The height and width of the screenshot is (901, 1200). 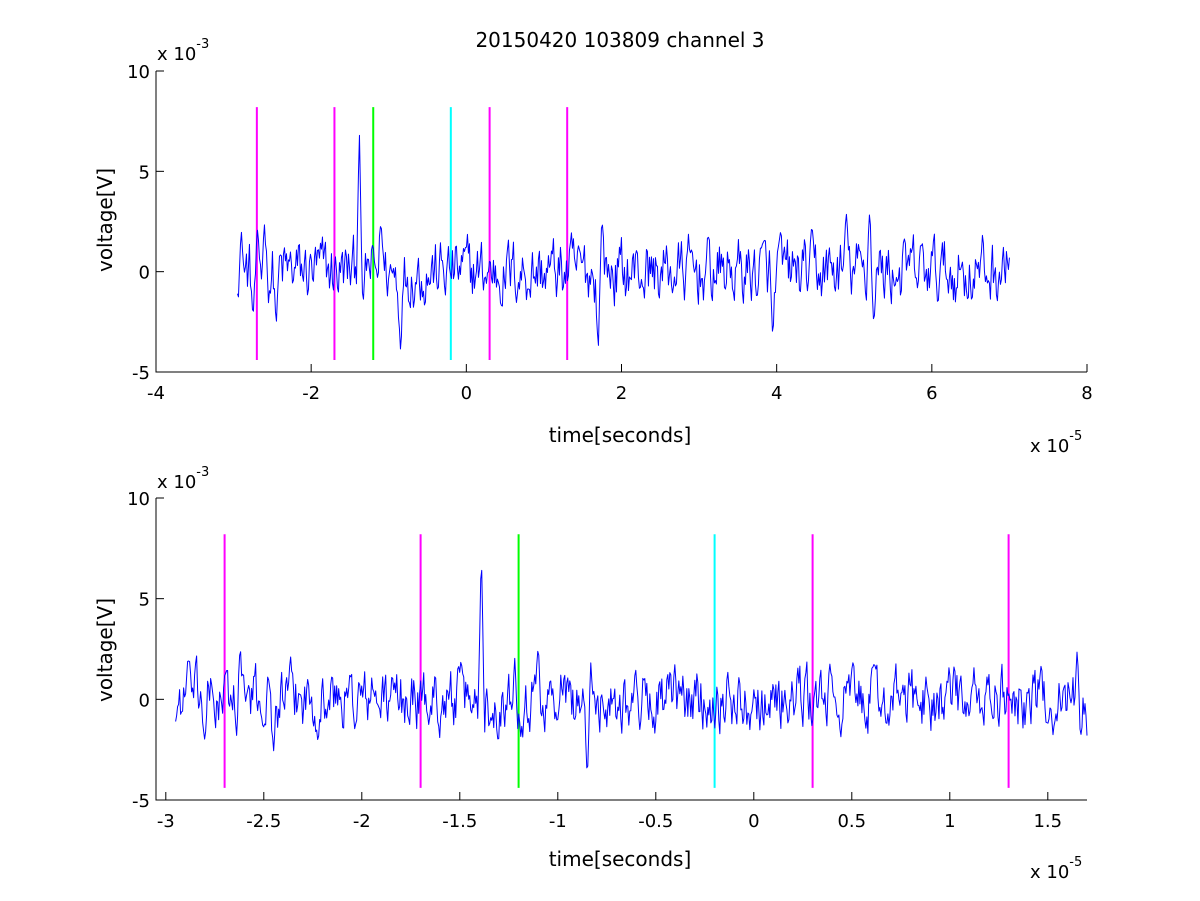 I want to click on top-plot-xlabel: time[seconds], so click(x=620, y=435).